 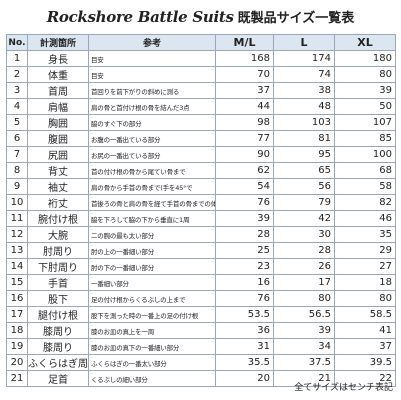 I want to click on cell-no: 13, so click(x=17, y=250).